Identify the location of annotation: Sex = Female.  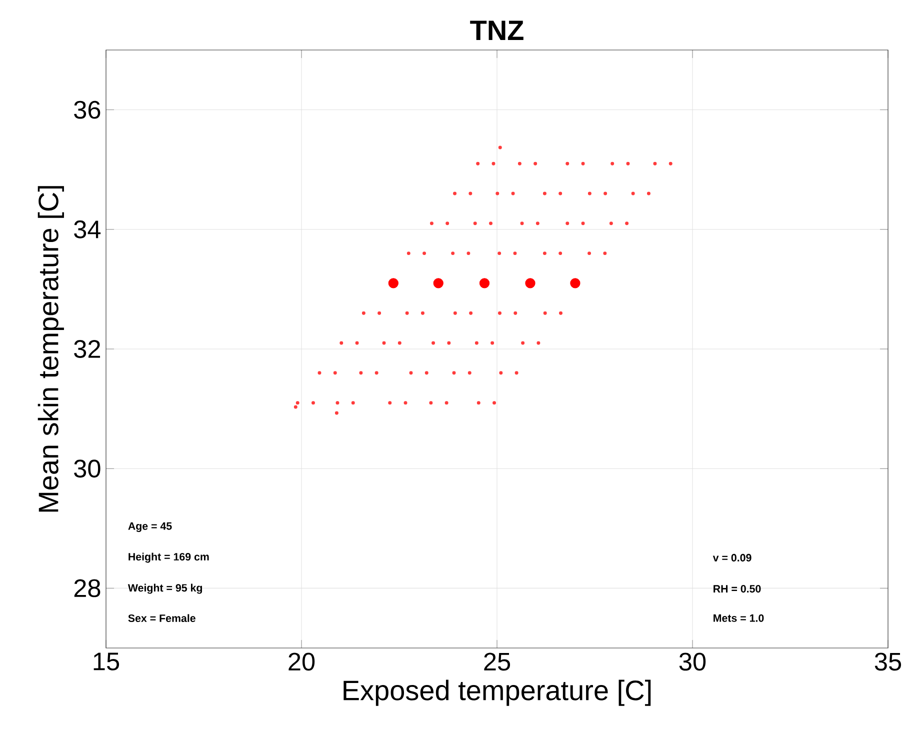
(162, 618).